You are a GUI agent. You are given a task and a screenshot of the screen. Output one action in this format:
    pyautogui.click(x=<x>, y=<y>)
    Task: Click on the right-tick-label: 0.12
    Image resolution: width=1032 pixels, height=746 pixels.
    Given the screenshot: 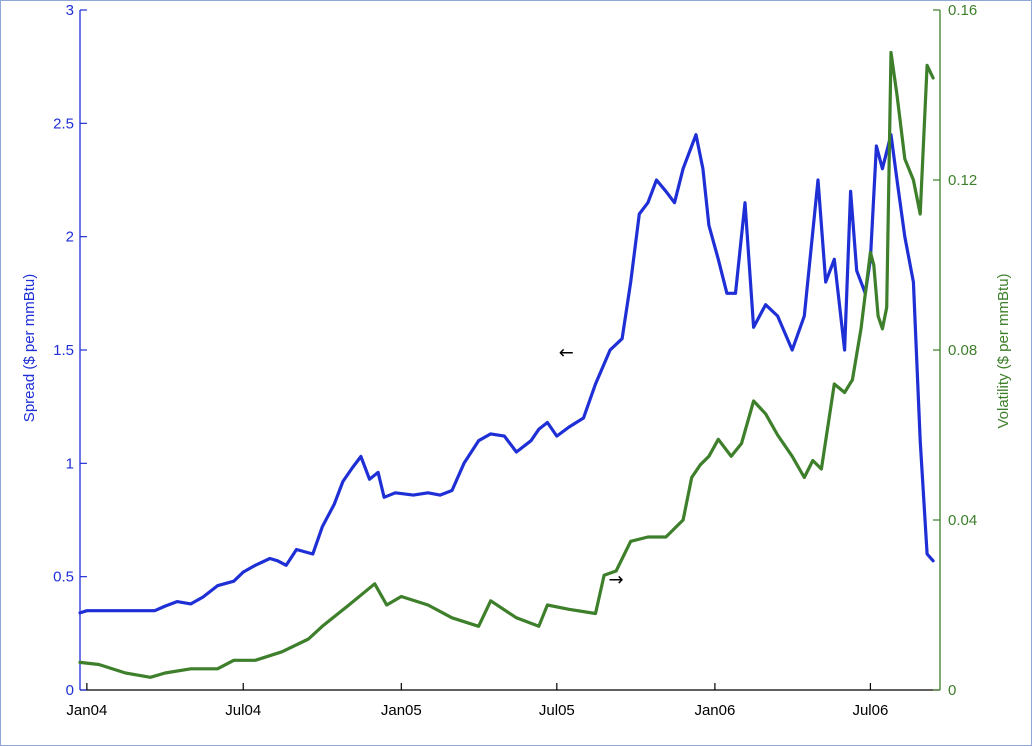 What is the action you would take?
    pyautogui.click(x=962, y=180)
    